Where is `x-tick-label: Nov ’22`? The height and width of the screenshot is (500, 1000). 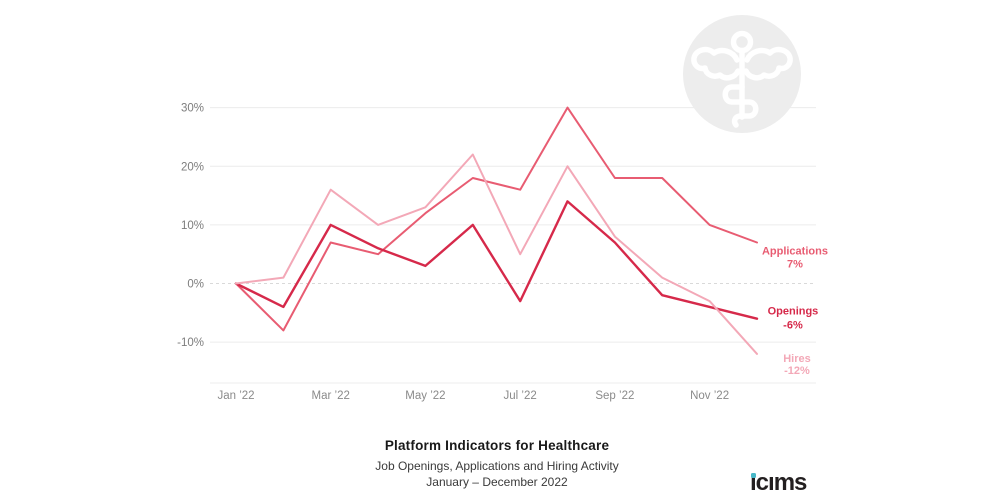
x-tick-label: Nov ’22 is located at coordinates (709, 396).